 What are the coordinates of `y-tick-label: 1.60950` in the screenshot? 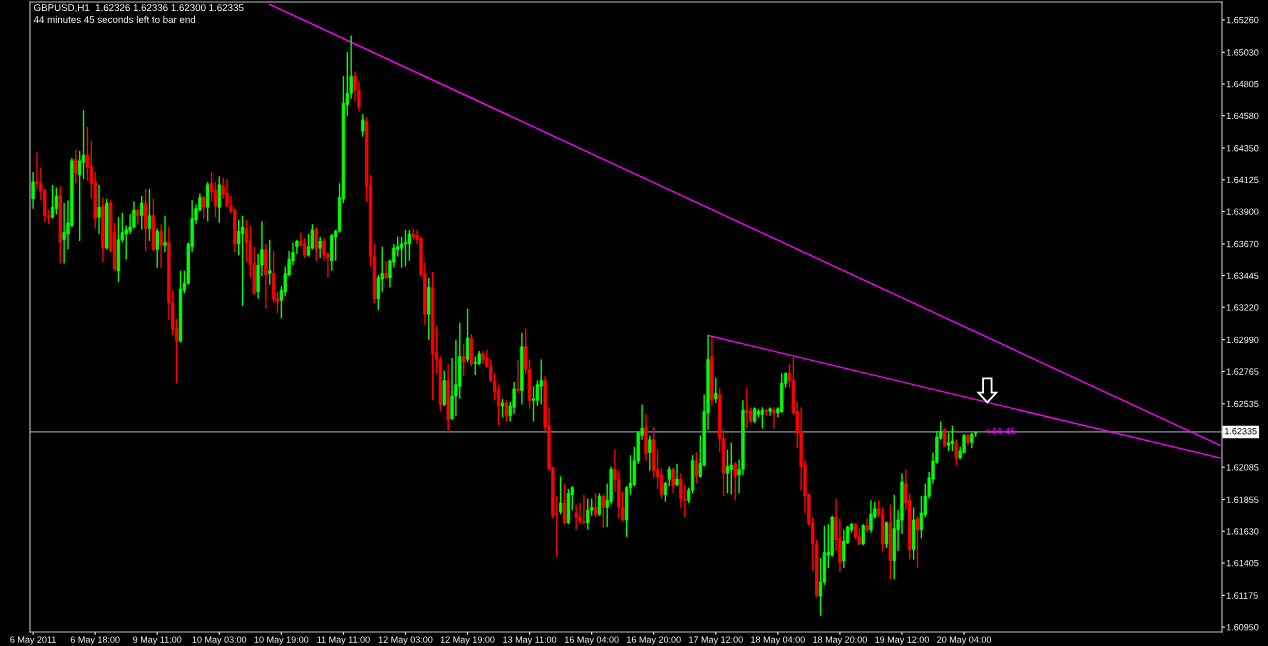 It's located at (1242, 627).